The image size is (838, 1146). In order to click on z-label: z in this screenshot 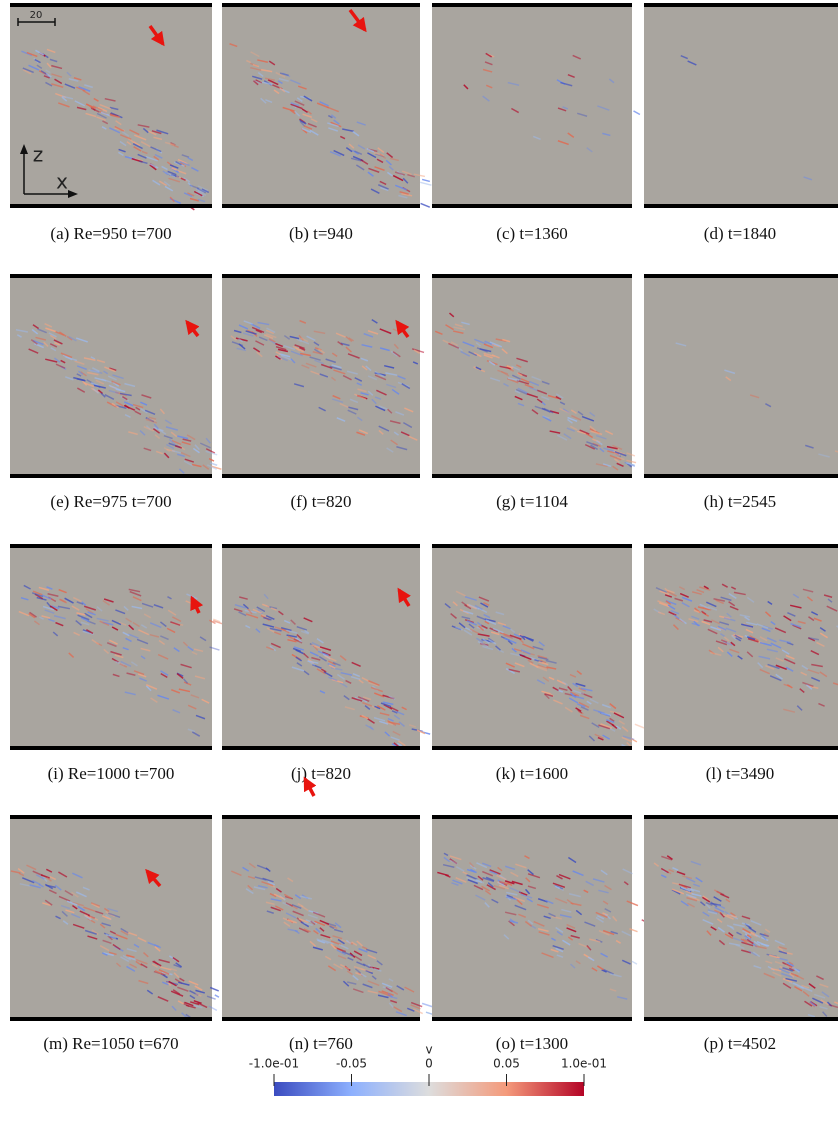, I will do `click(38, 155)`.